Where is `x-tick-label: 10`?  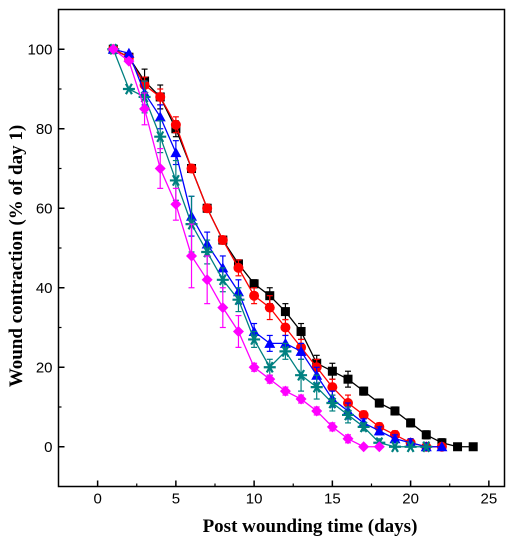 x-tick-label: 10 is located at coordinates (254, 499).